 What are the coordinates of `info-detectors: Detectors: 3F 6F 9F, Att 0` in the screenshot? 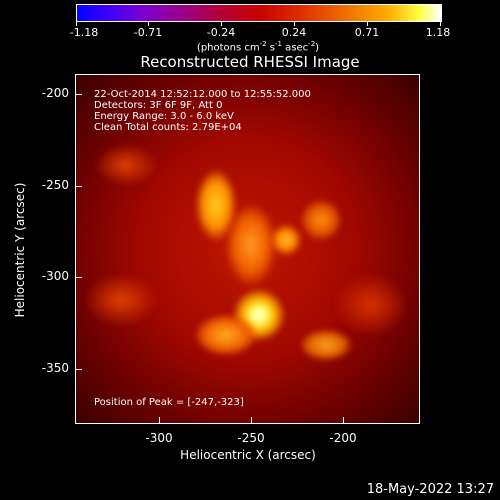 It's located at (158, 105).